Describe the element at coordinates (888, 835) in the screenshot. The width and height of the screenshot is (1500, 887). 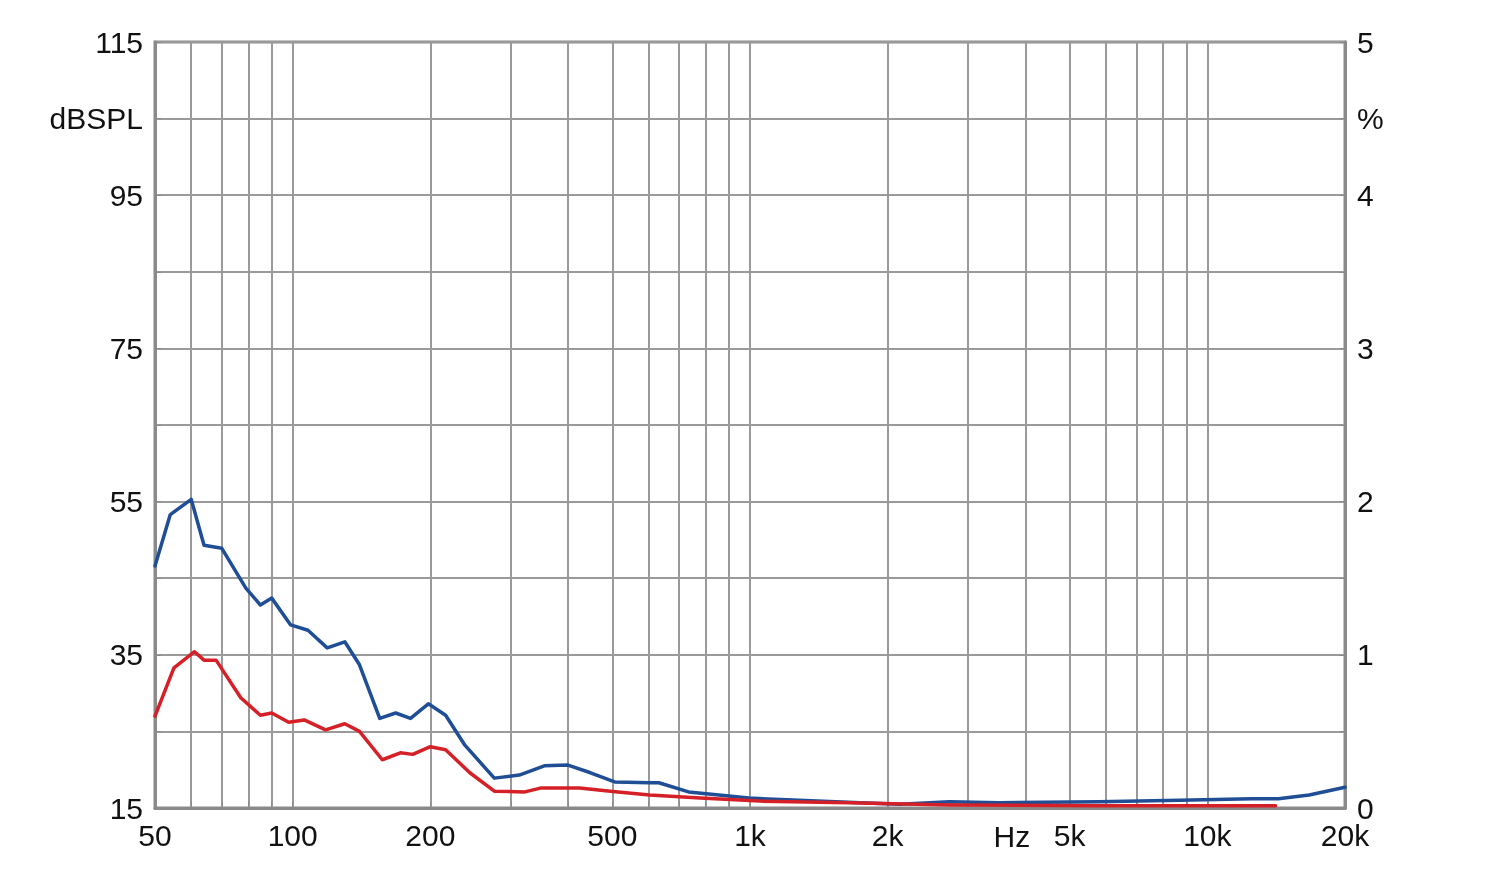
I see `x-tick-label: 2k` at that location.